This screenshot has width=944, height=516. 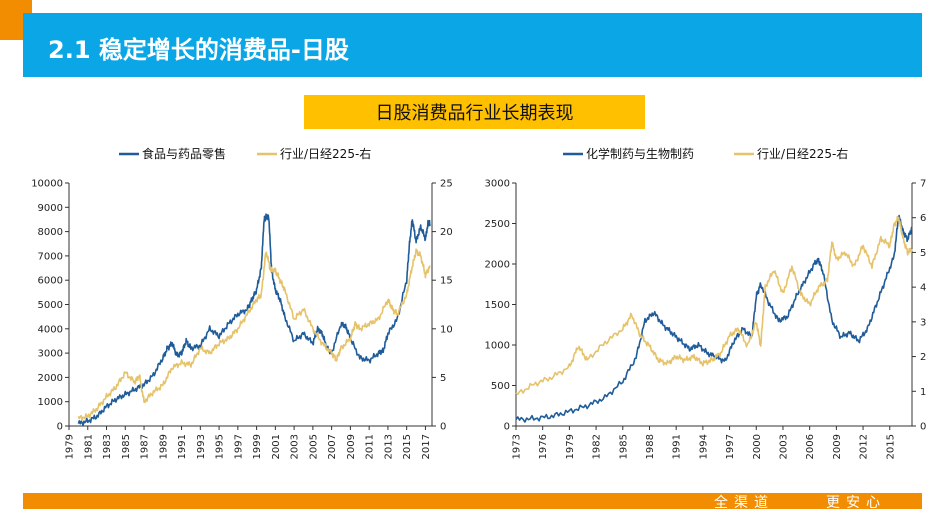 What do you see at coordinates (50, 305) in the screenshot?
I see `chart0-y-left-tick-label: 5000` at bounding box center [50, 305].